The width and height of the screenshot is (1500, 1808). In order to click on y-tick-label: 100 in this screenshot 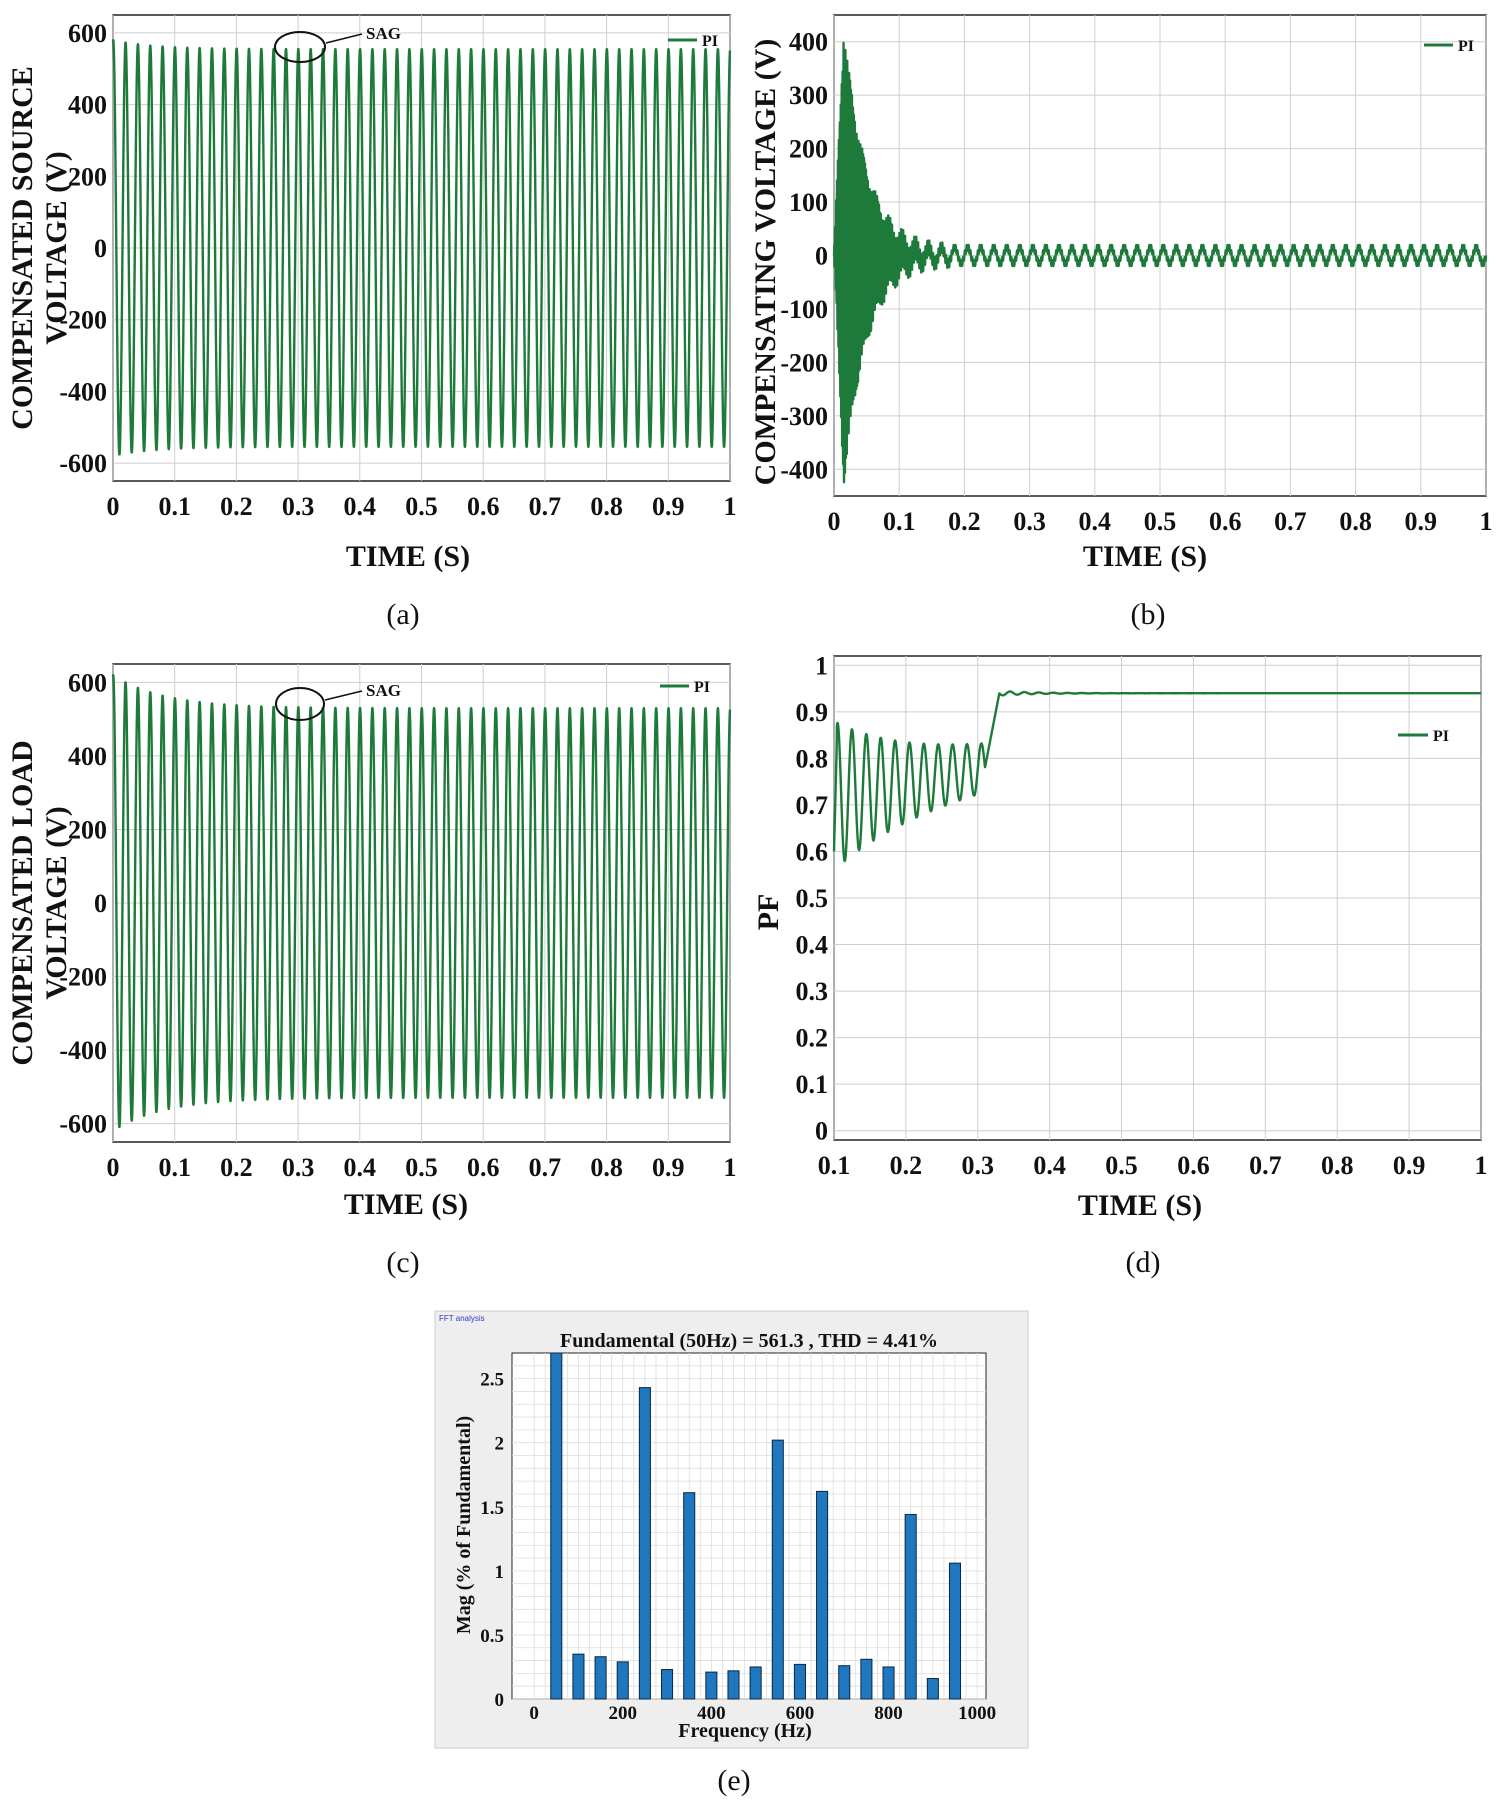, I will do `click(808, 202)`.